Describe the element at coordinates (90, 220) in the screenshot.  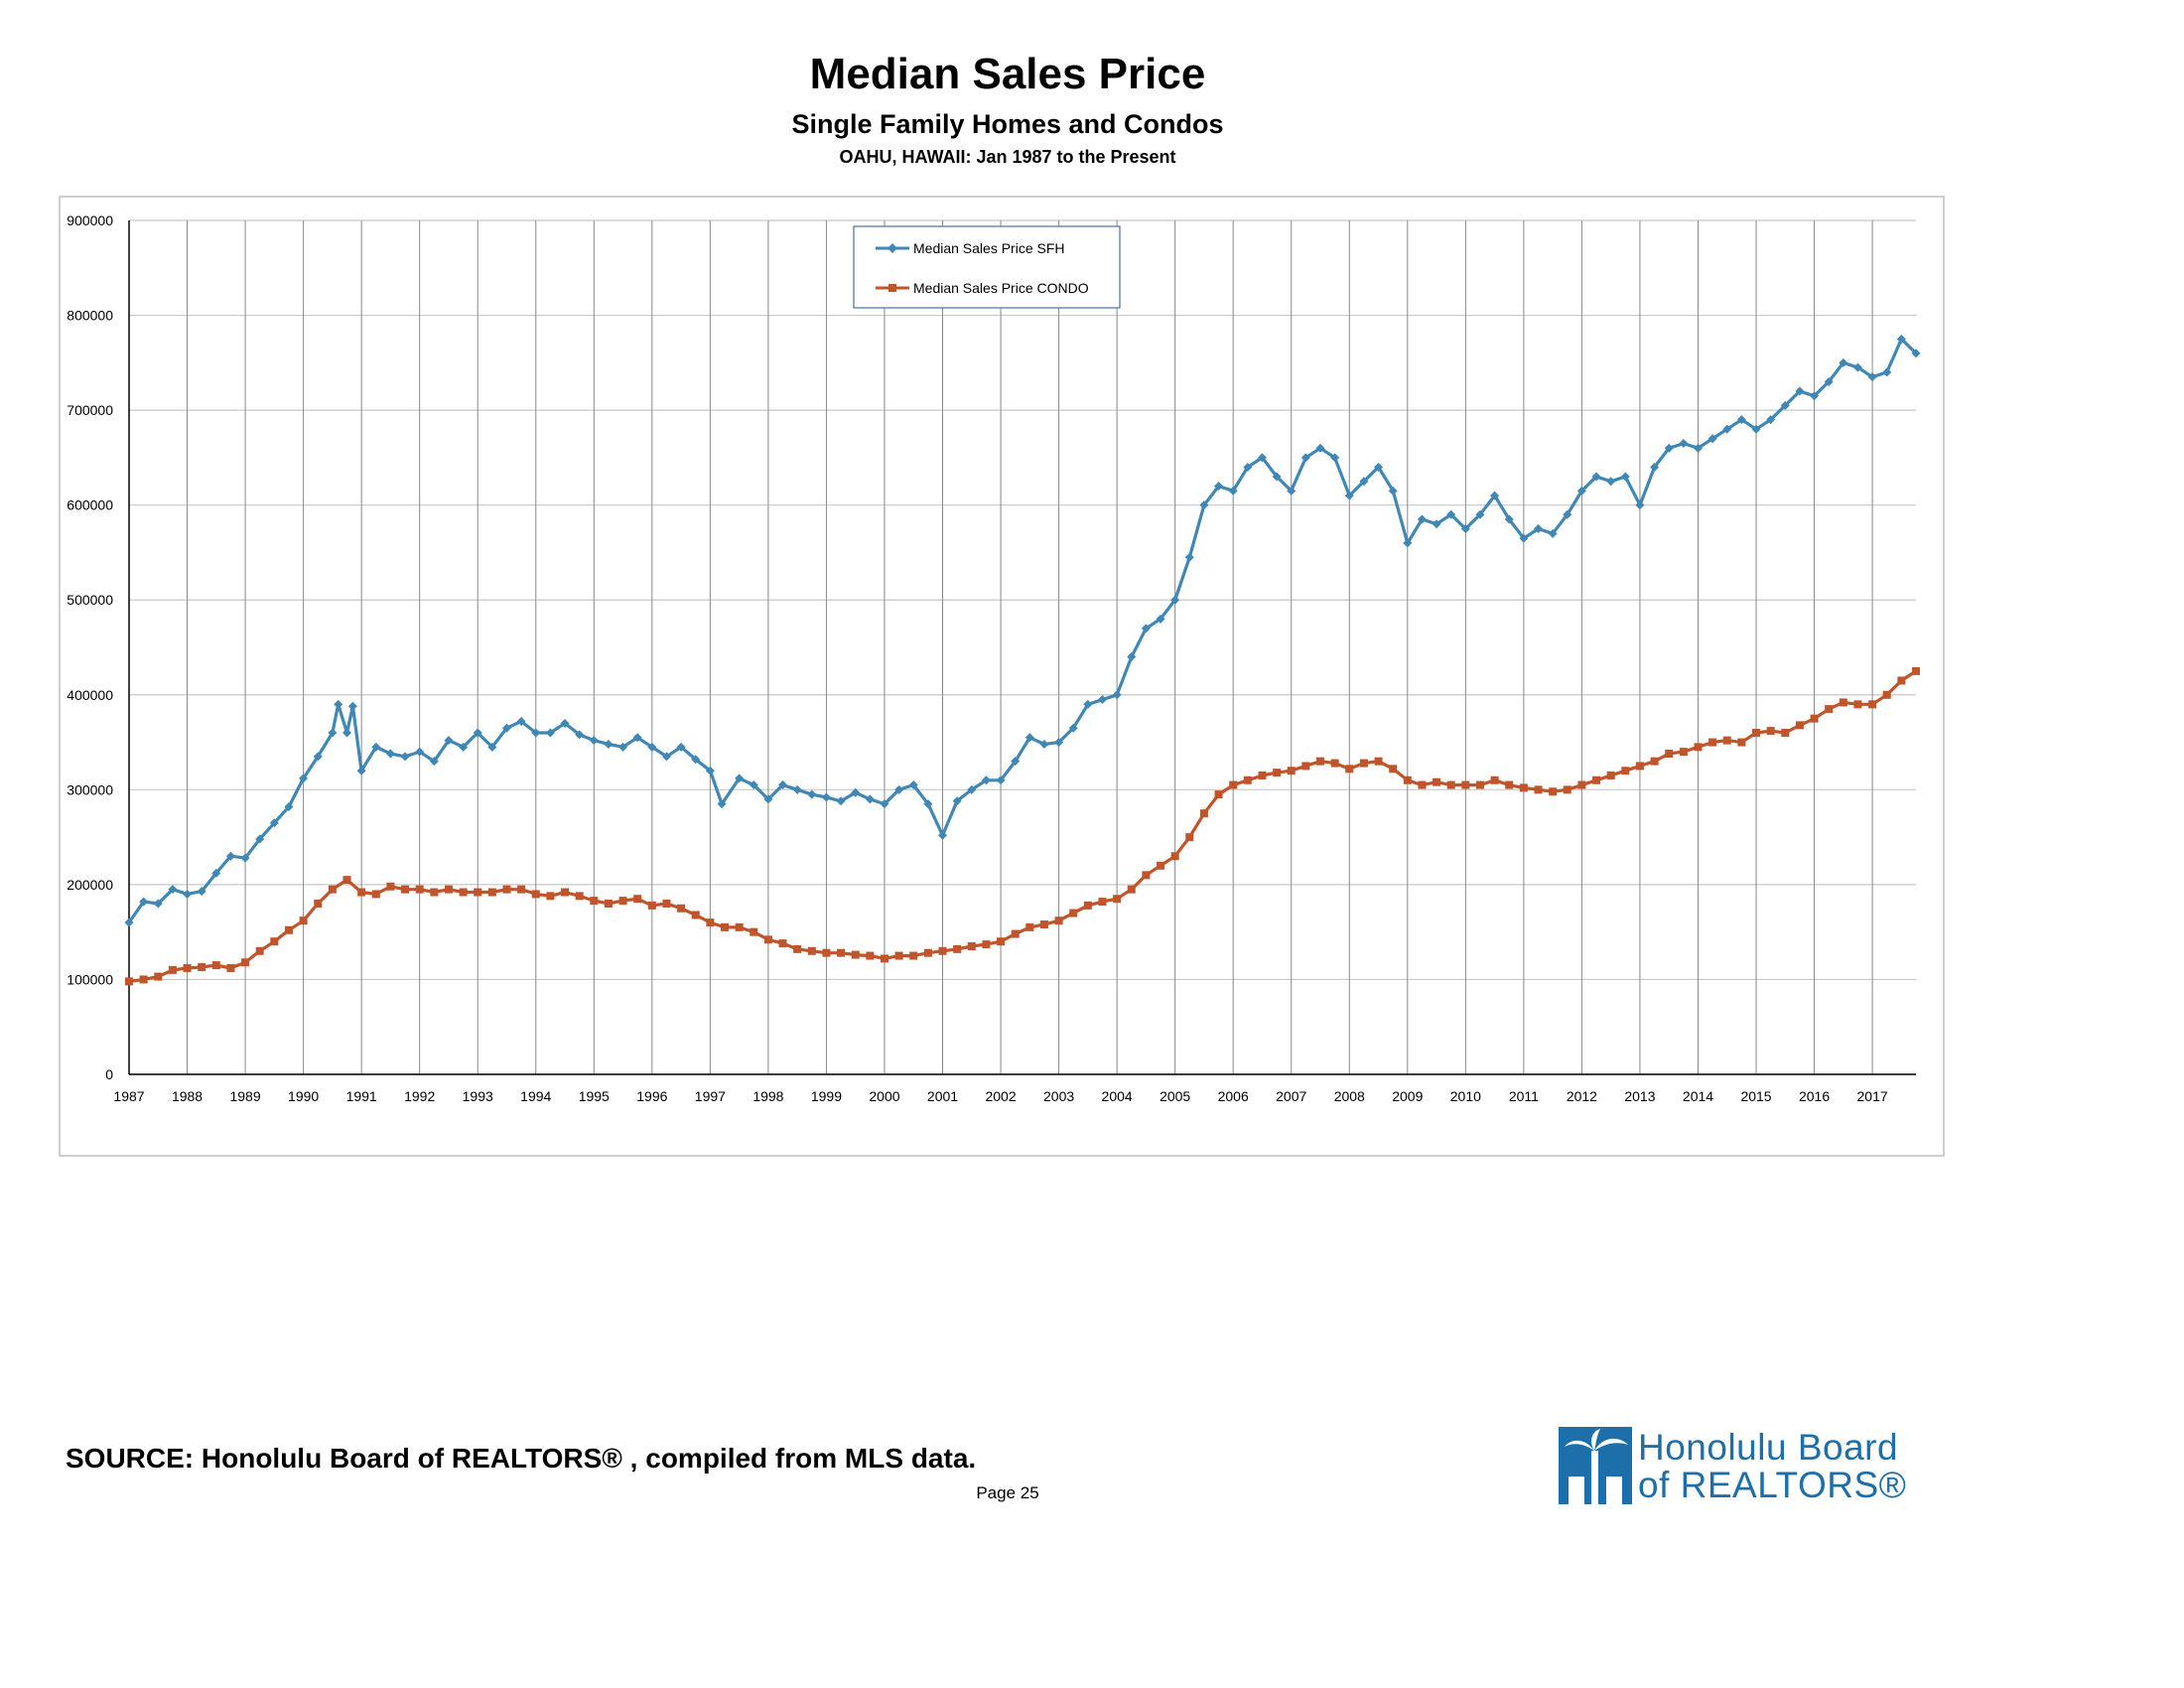
I see `y-tick-label: 900000` at that location.